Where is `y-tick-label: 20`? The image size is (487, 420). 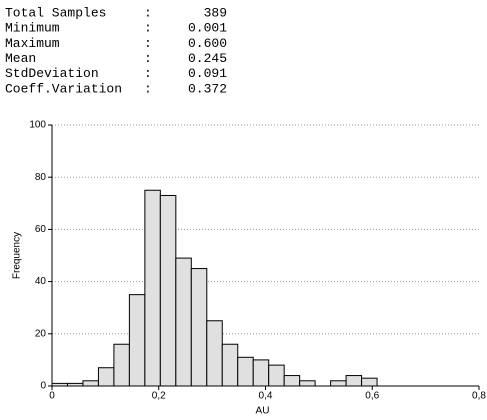 y-tick-label: 20 is located at coordinates (41, 333).